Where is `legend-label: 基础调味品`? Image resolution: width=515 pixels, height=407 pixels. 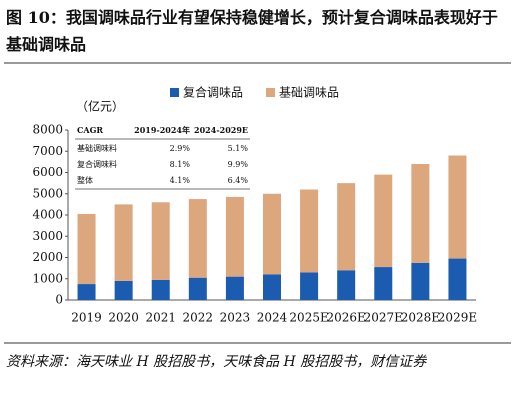 legend-label: 基础调味品 is located at coordinates (309, 93).